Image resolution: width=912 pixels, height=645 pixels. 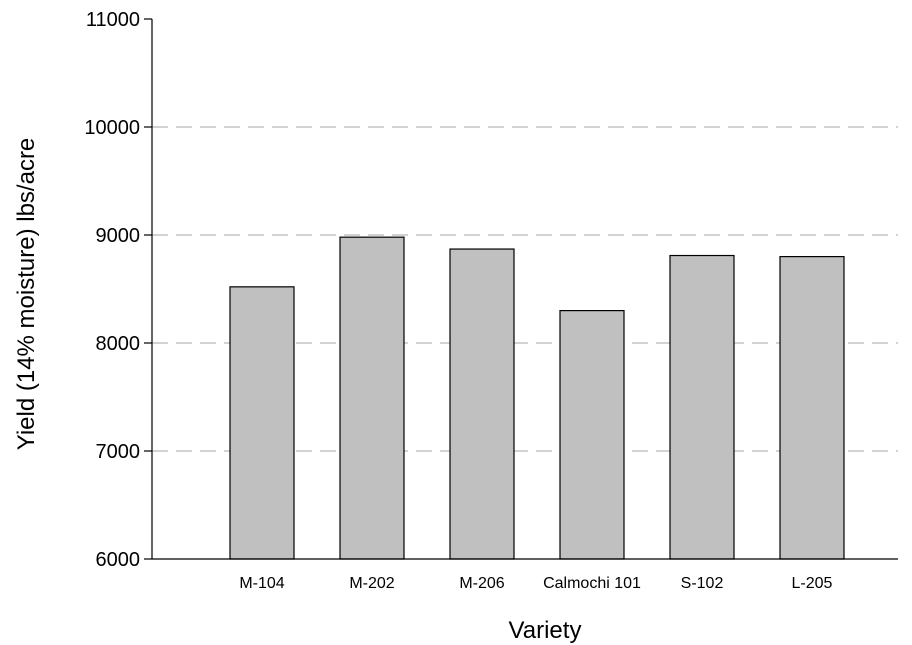 I want to click on y-axis-title: Yield (14% moisture) lbs/acre, so click(x=26, y=294).